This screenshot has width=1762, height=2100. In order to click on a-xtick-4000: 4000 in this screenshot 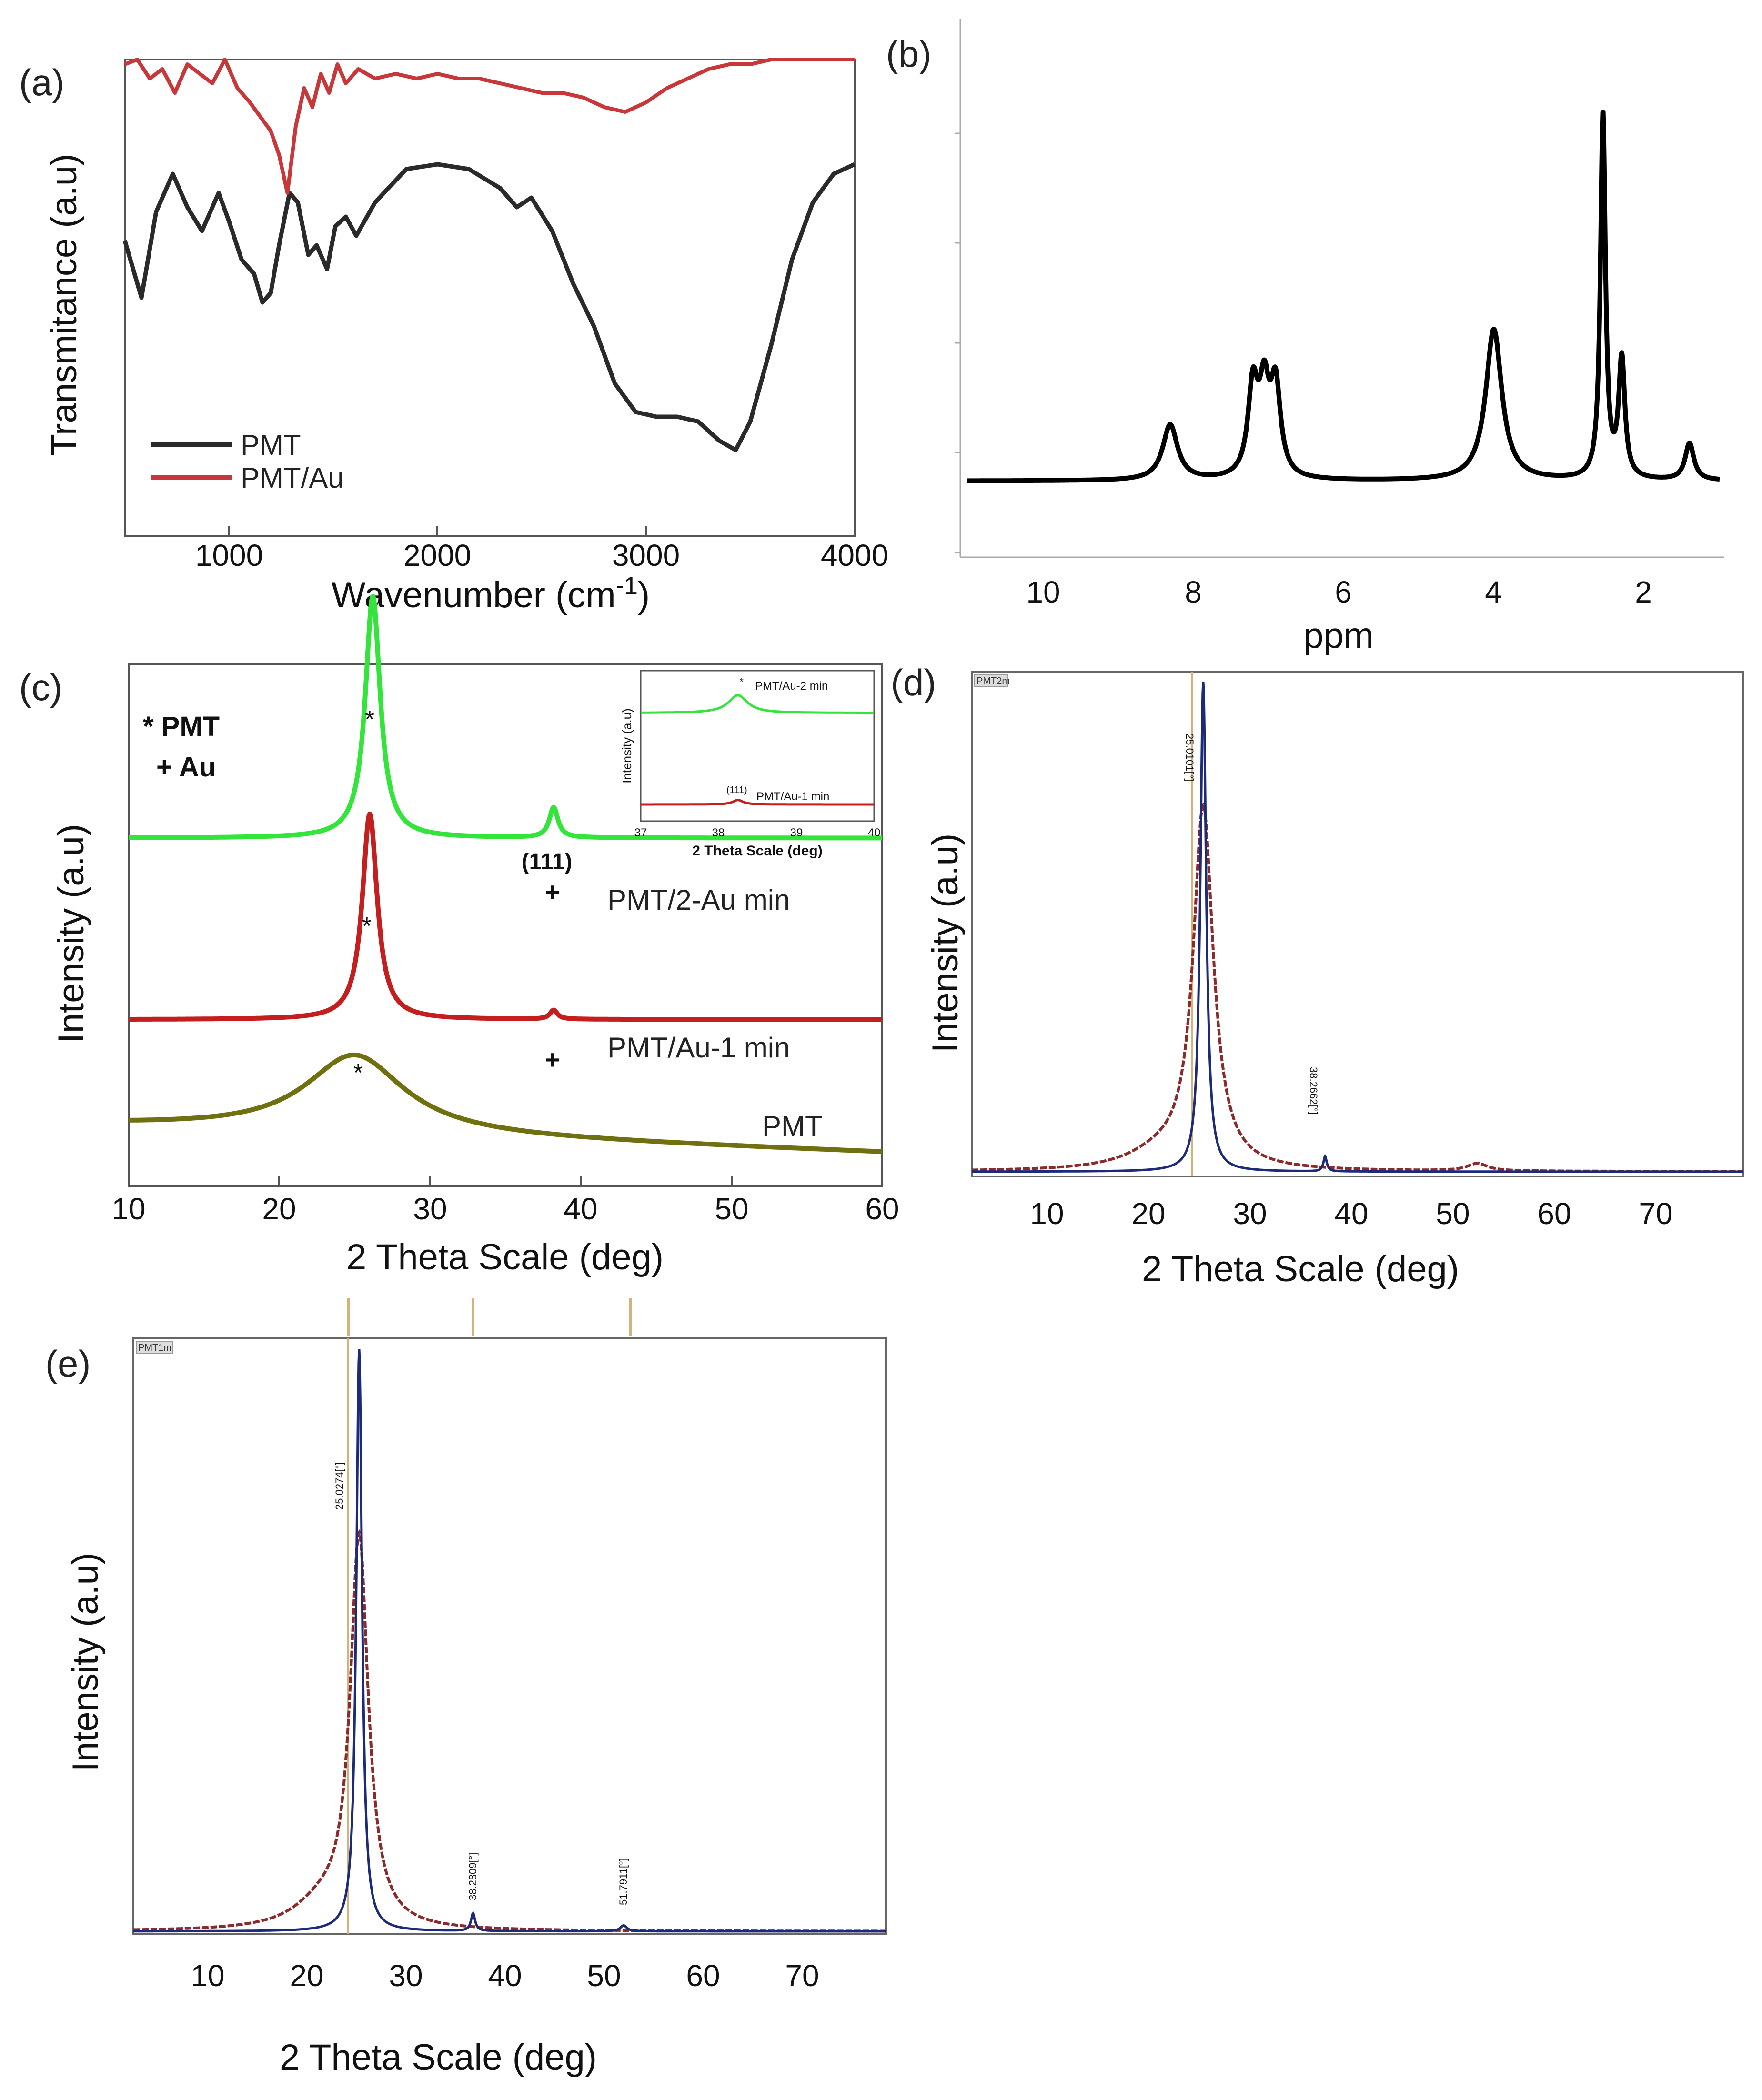, I will do `click(854, 555)`.